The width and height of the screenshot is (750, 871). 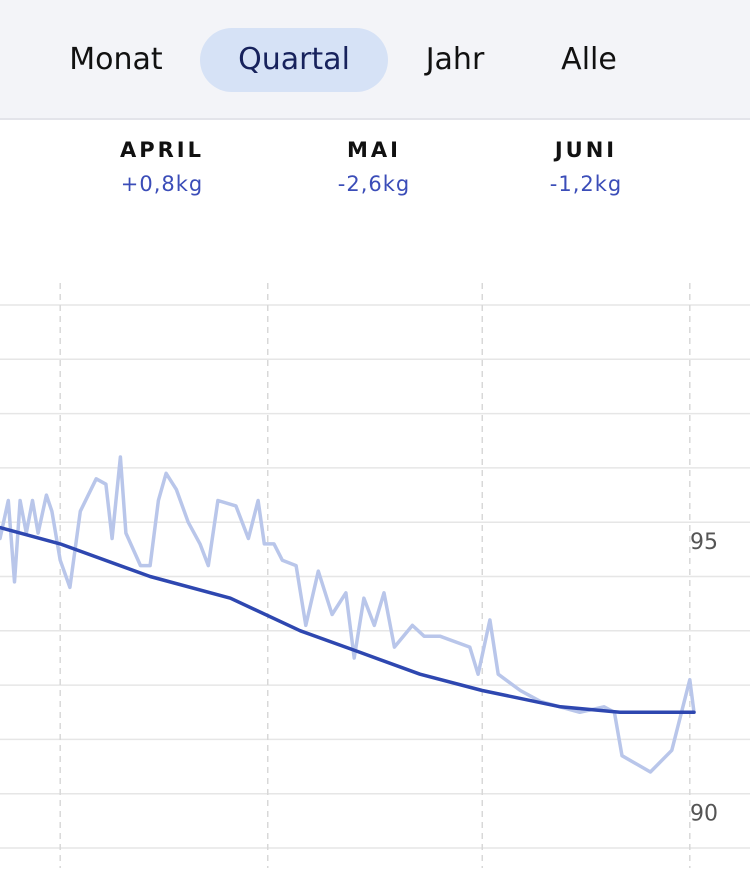 I want to click on month-name: APRIL, so click(x=161, y=150).